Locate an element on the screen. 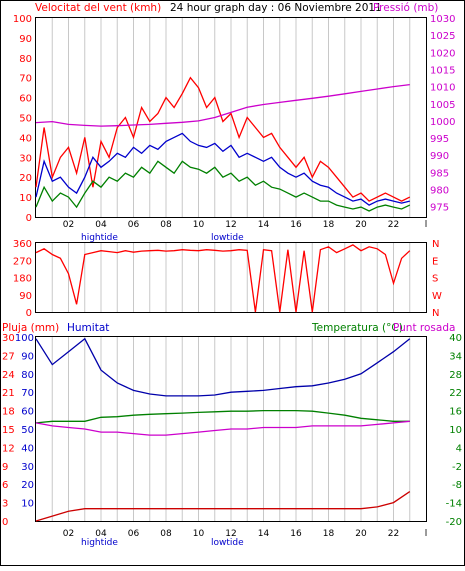  temperature-axis-tick-label: -14 is located at coordinates (454, 504).